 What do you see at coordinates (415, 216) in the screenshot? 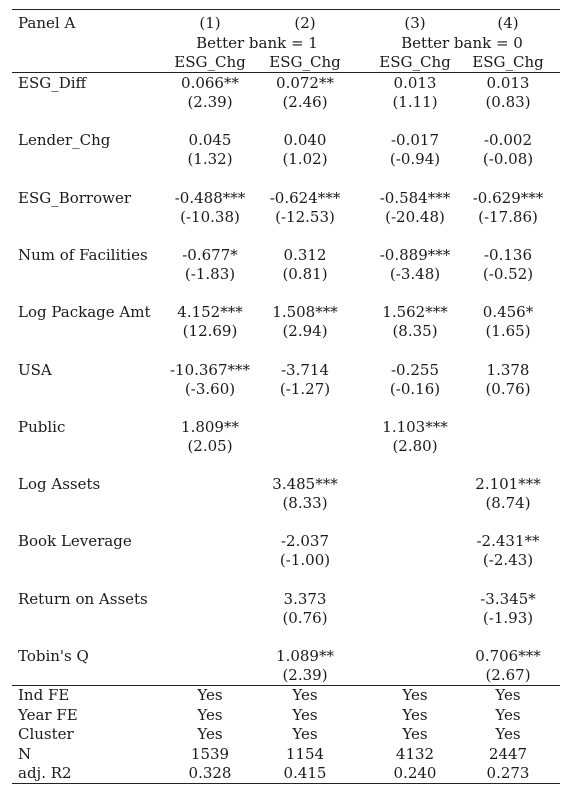
I see `t-statistic: (-20.48)` at bounding box center [415, 216].